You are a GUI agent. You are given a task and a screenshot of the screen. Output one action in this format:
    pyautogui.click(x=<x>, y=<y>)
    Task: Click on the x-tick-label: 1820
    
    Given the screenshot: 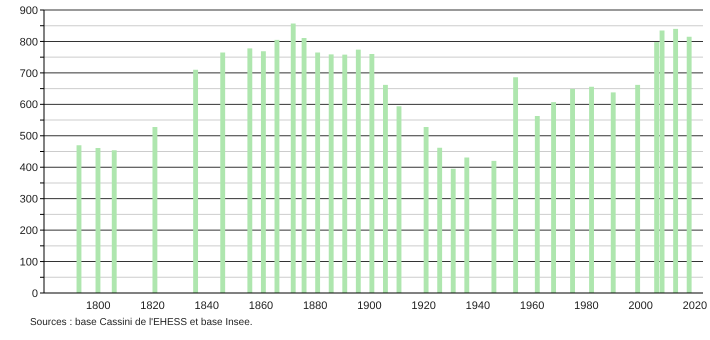 What is the action you would take?
    pyautogui.click(x=152, y=306)
    